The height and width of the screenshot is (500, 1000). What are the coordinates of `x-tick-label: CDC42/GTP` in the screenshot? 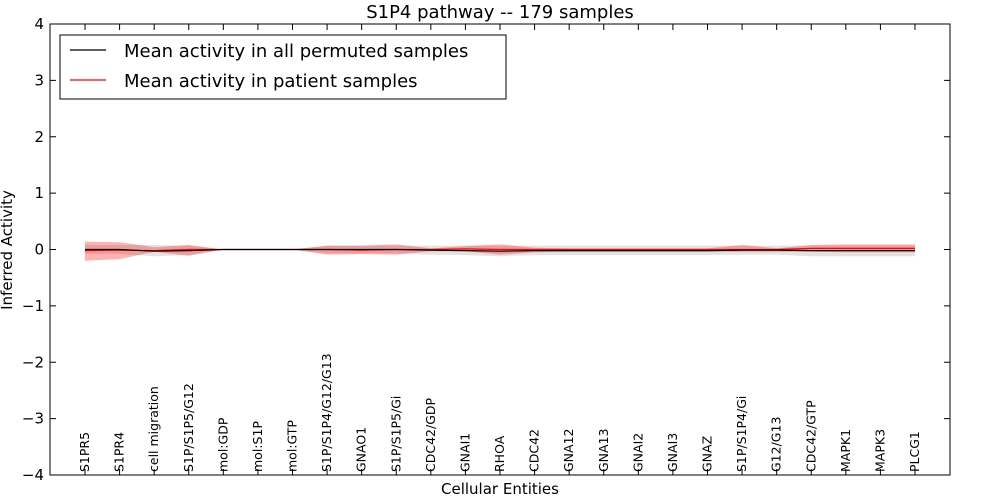 It's located at (810, 436).